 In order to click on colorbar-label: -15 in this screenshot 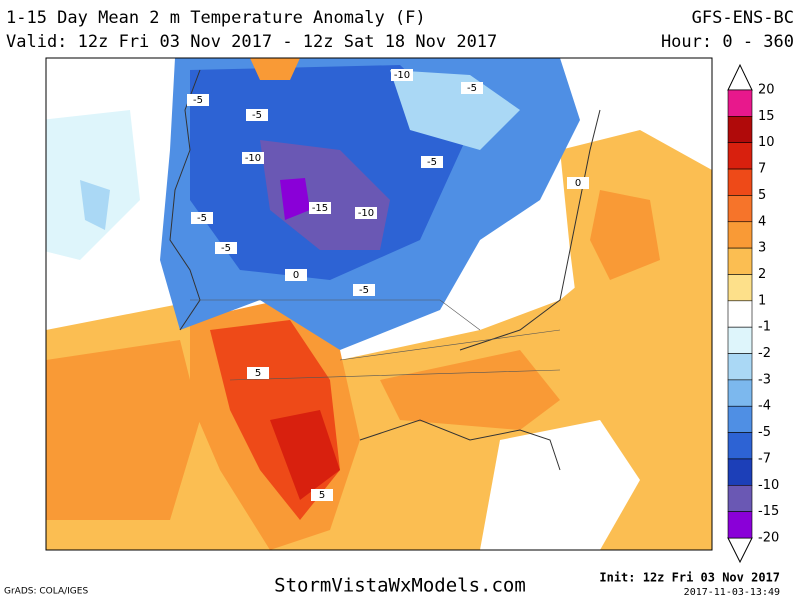, I will do `click(768, 511)`.